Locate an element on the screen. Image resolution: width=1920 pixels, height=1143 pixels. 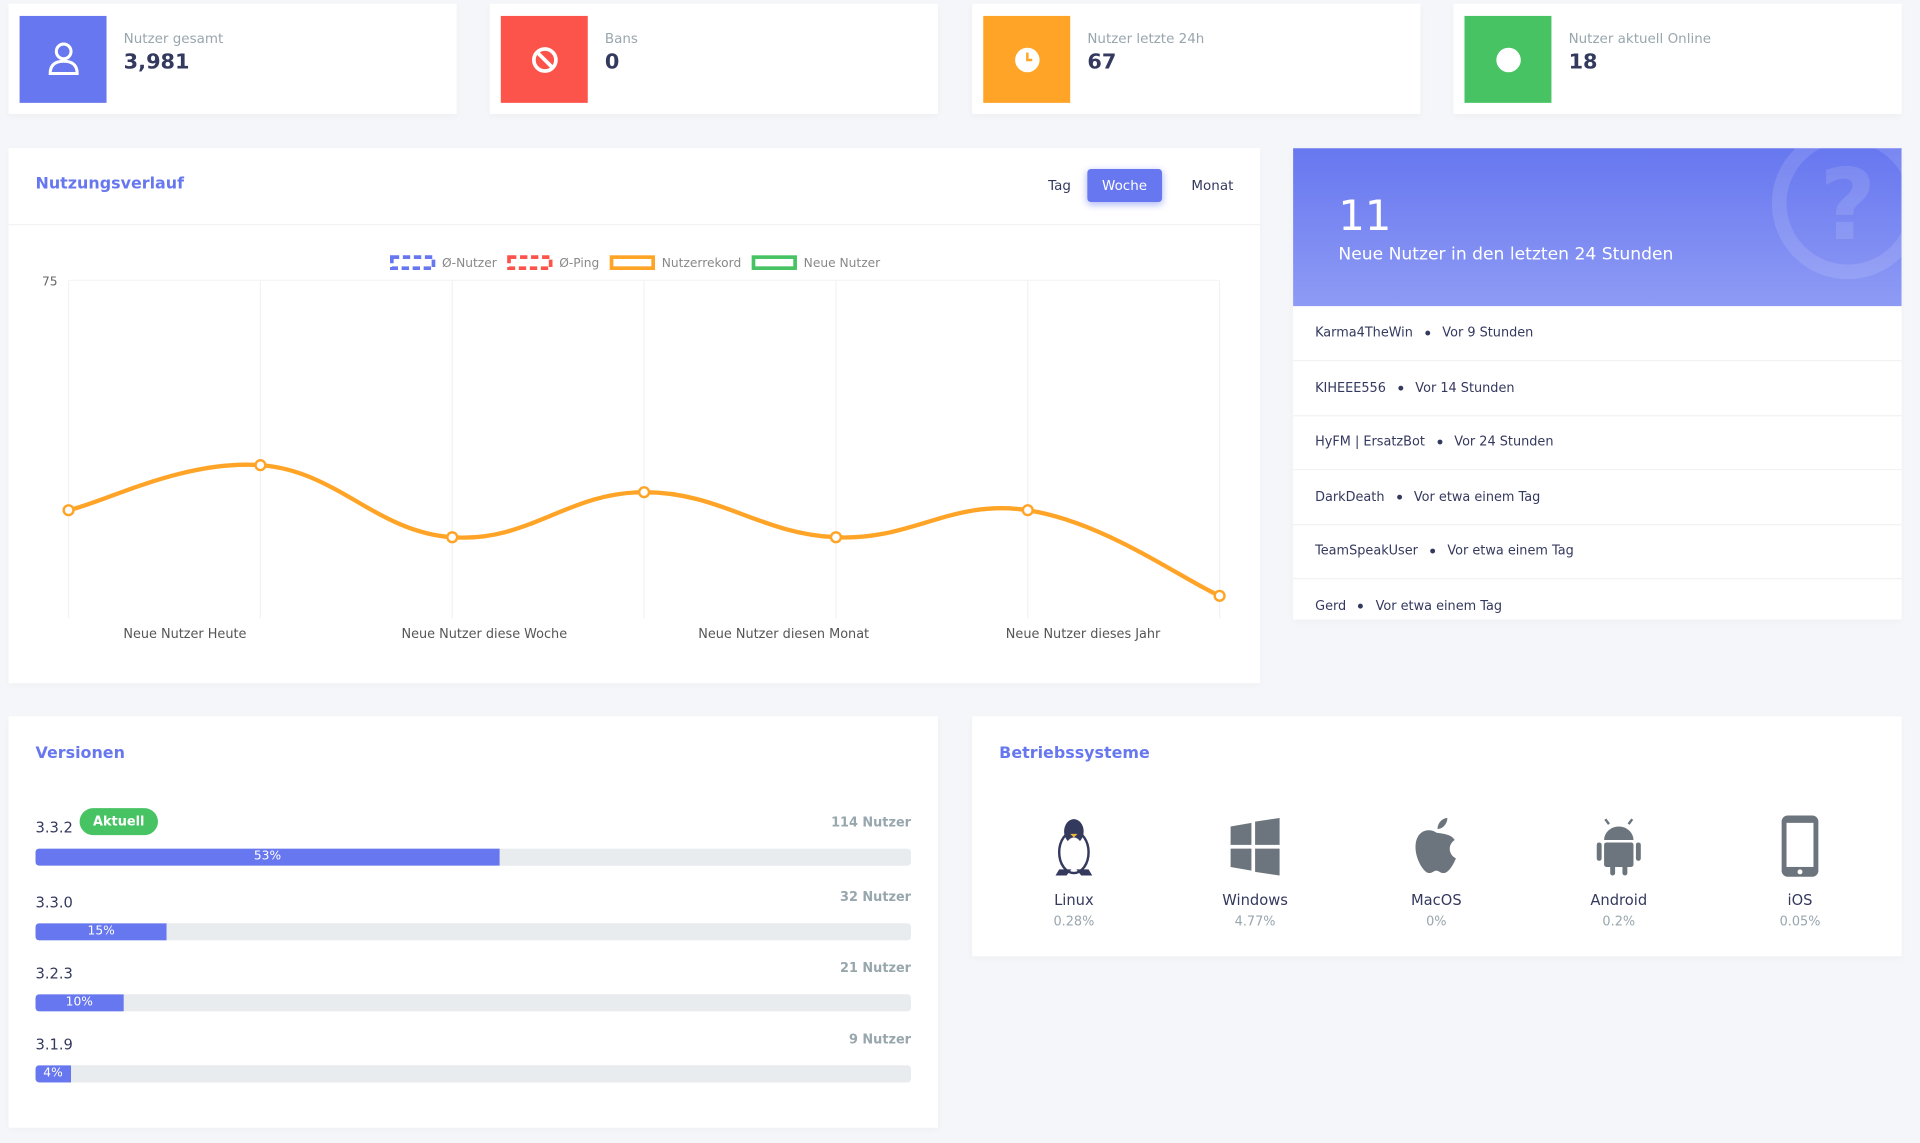
version-label: 3.3.0 is located at coordinates (54, 902).